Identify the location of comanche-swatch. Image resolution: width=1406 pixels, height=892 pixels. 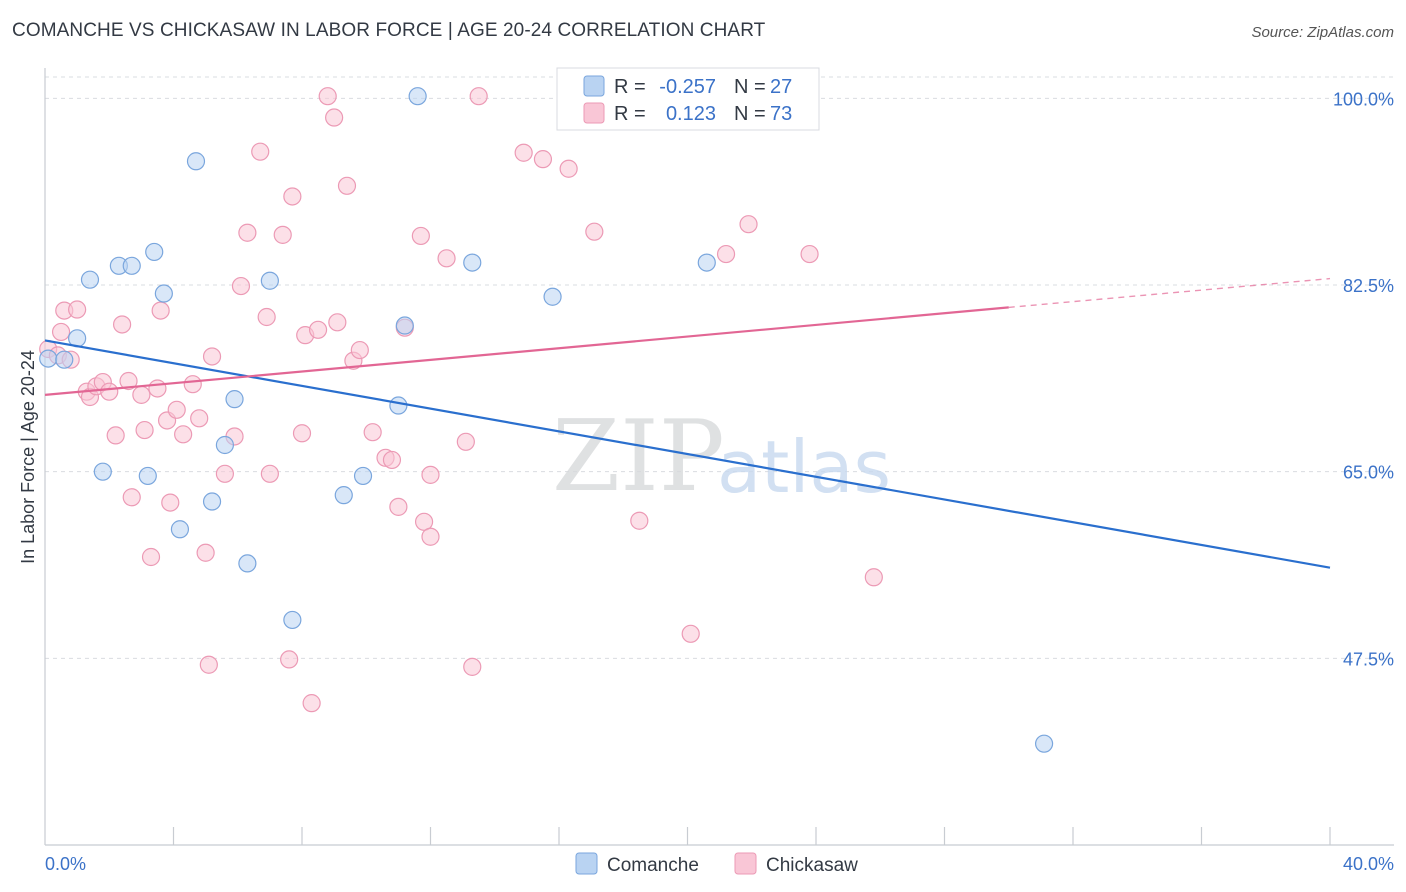
(594, 86).